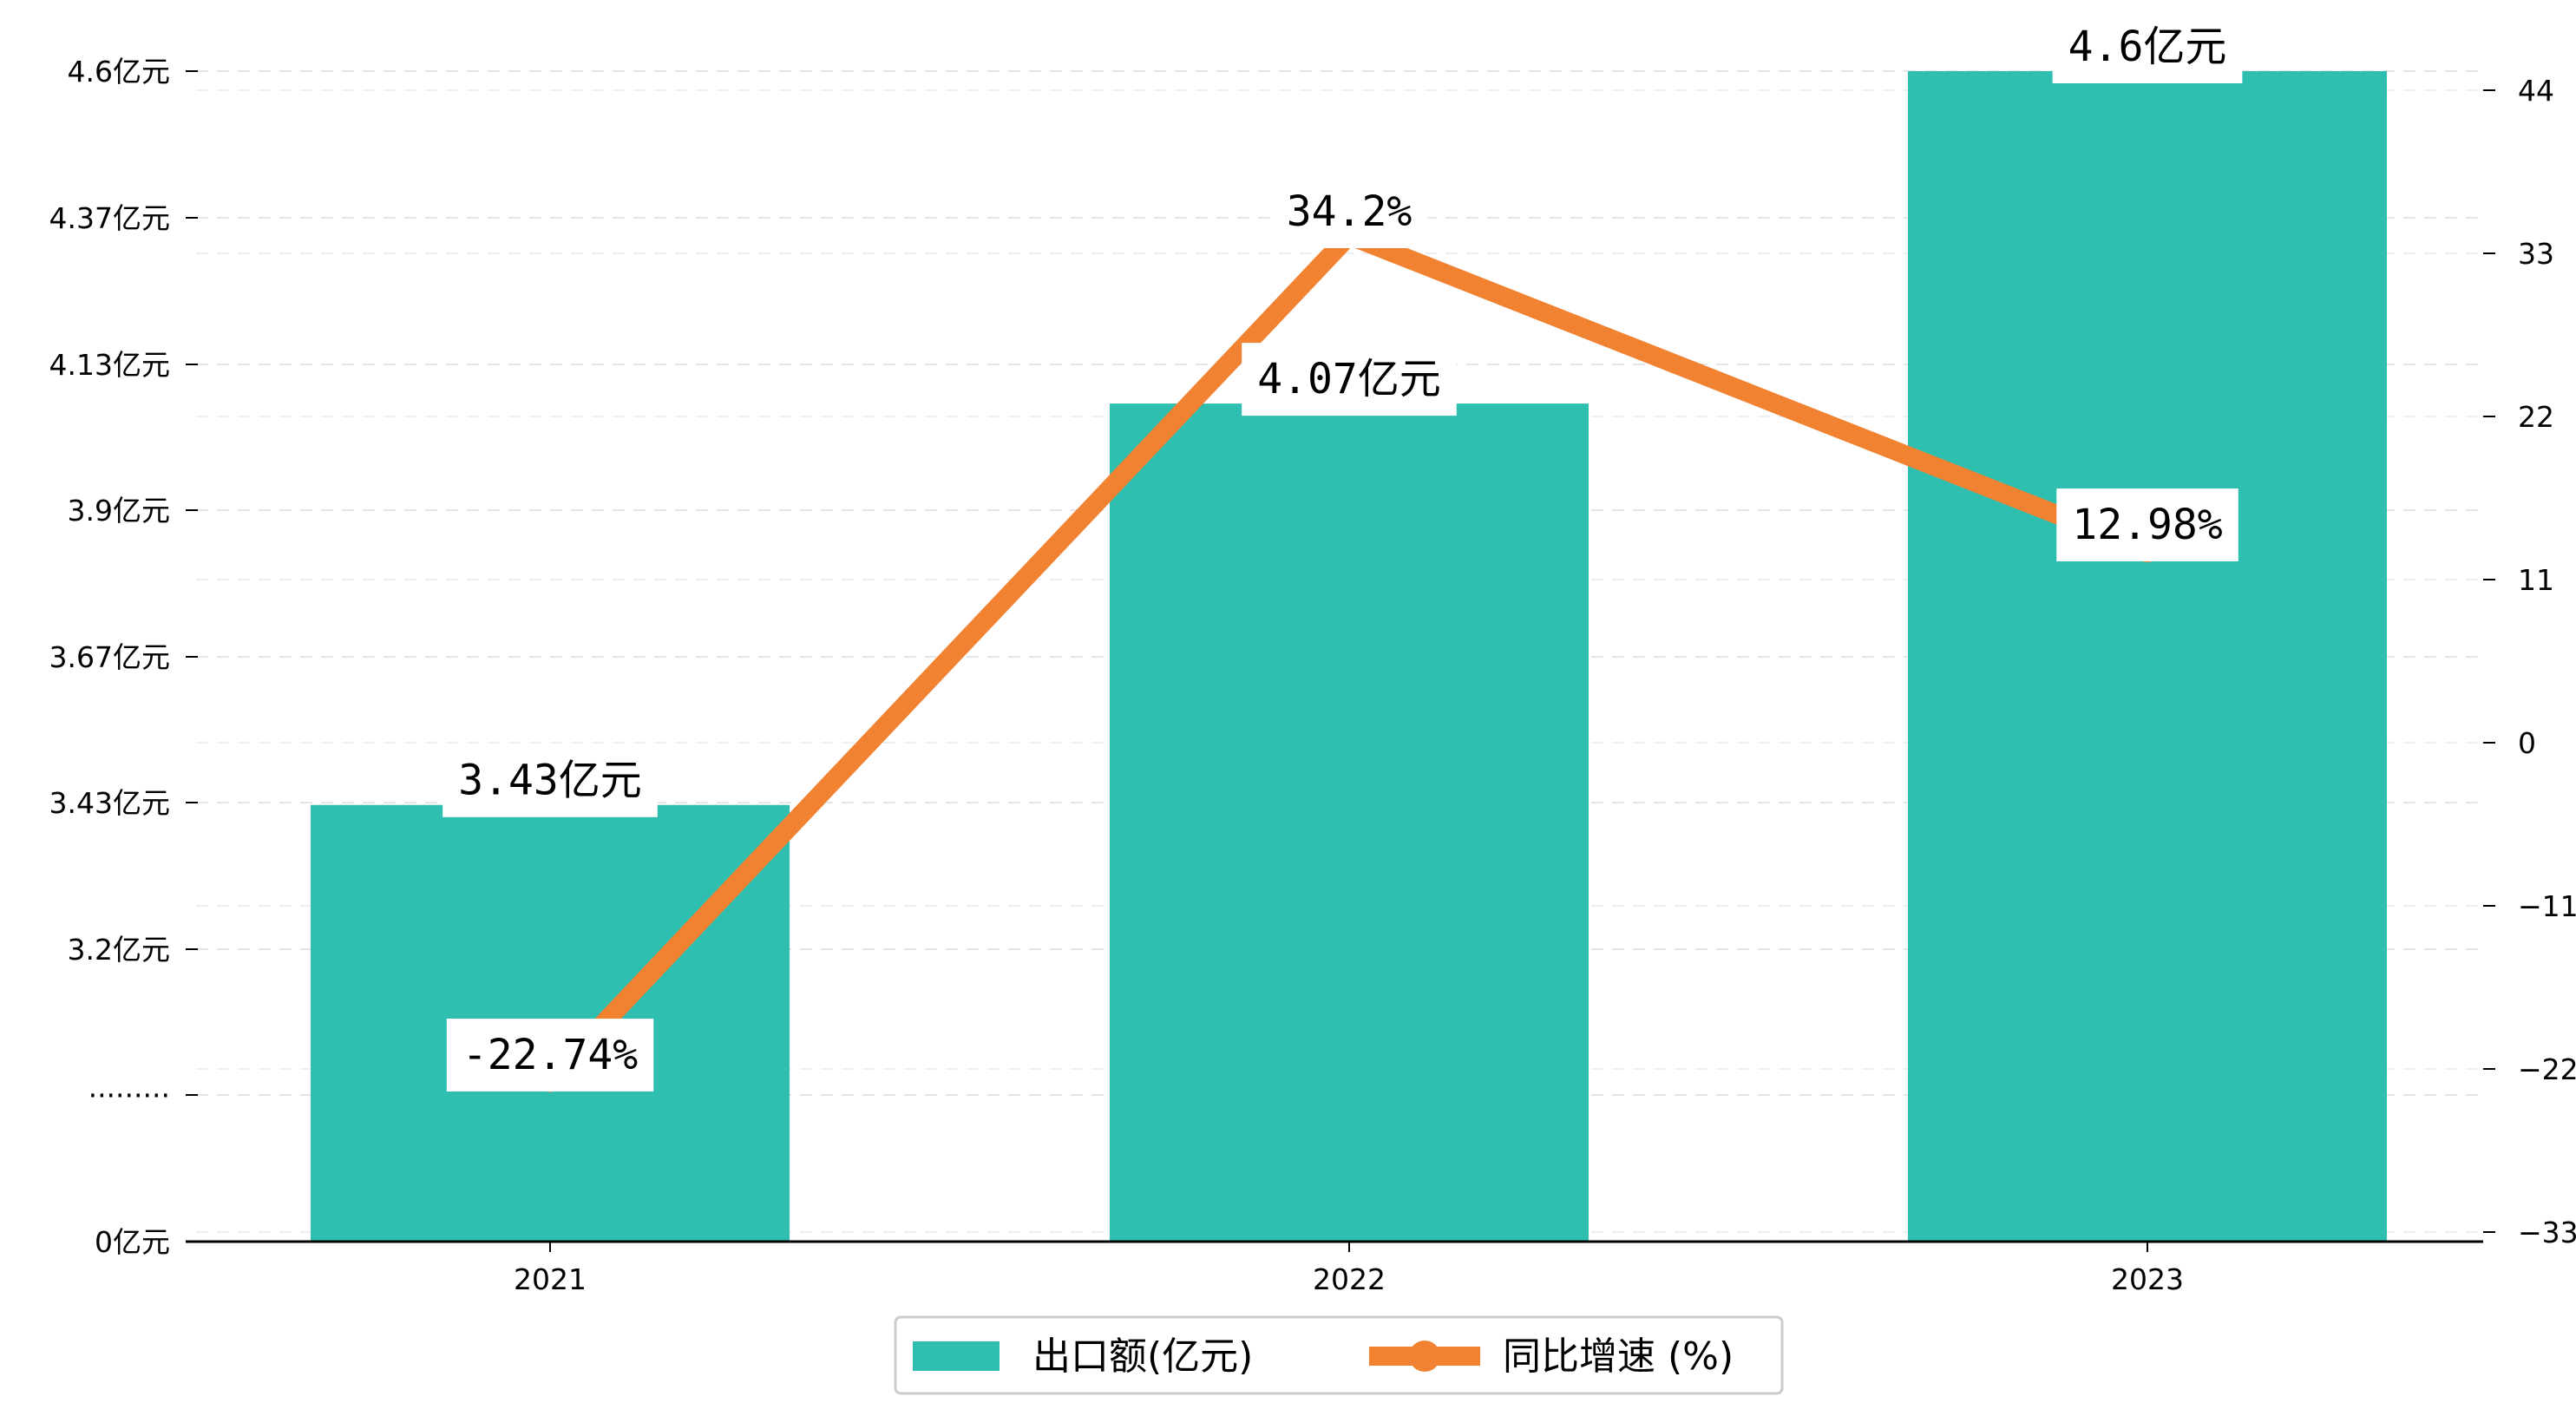 This screenshot has height=1416, width=2576. Describe the element at coordinates (2536, 417) in the screenshot. I see `y-right-tick-label: 22` at that location.